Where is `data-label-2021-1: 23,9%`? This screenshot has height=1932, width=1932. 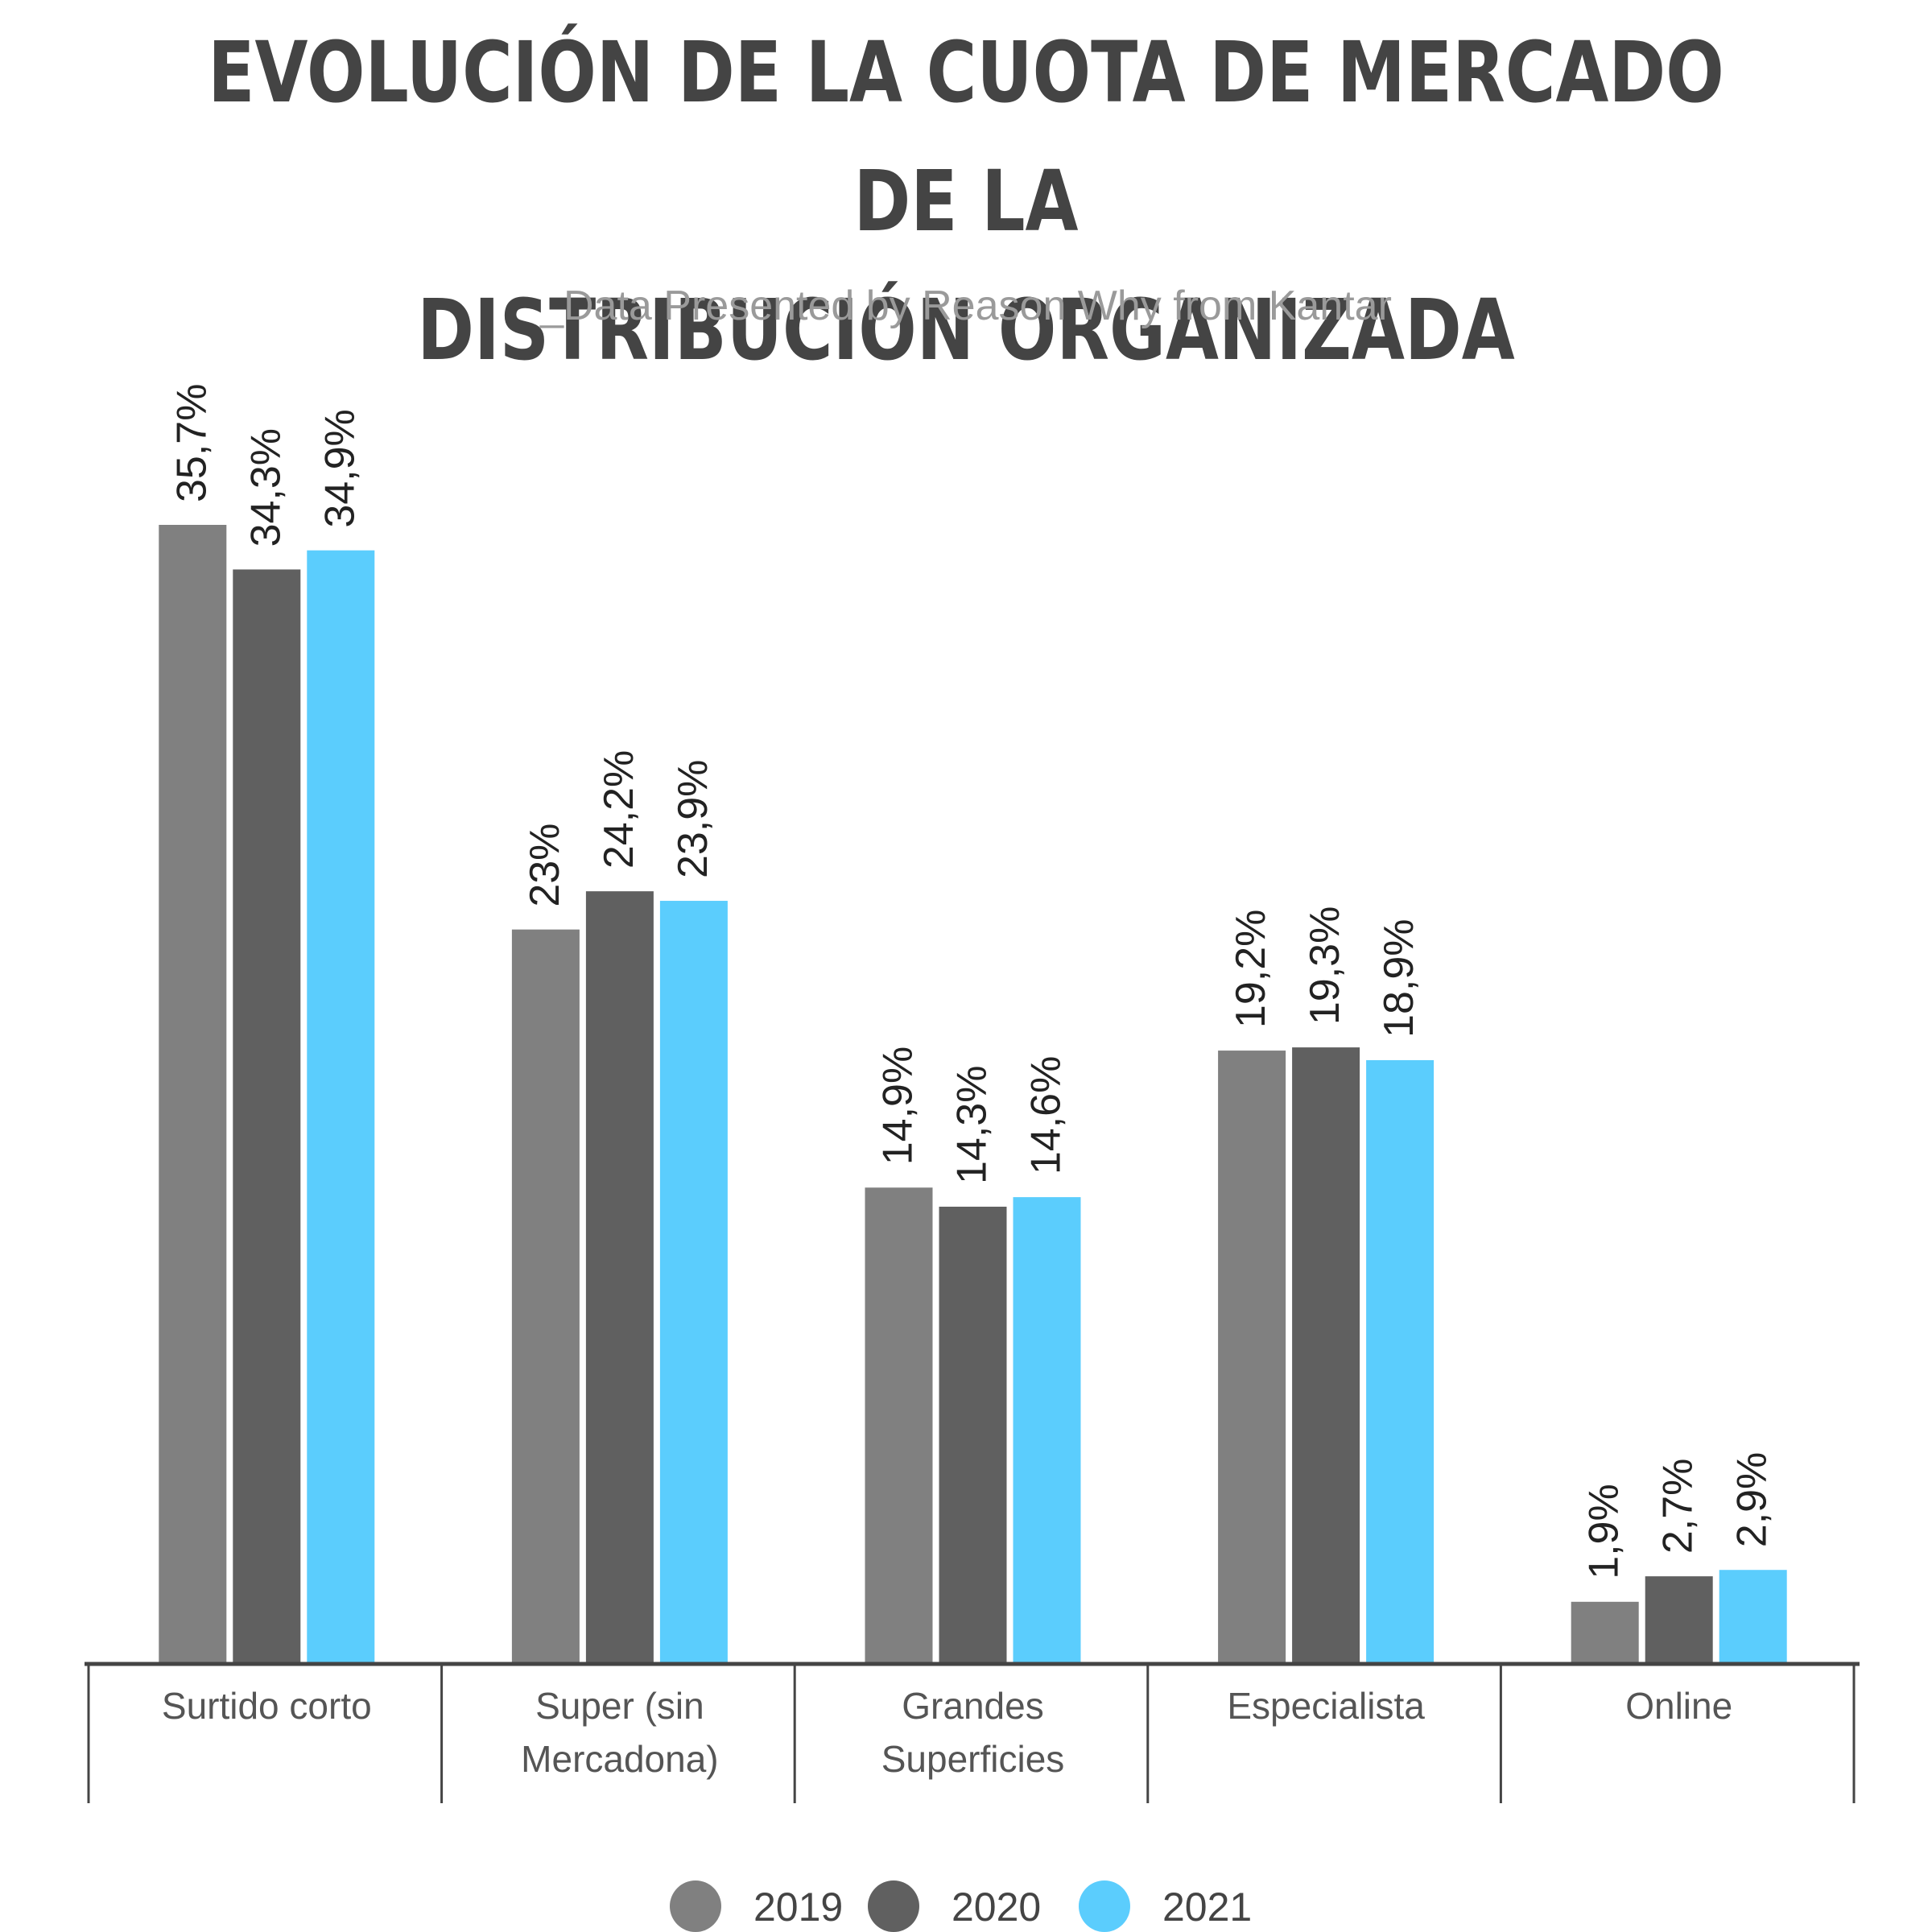 data-label-2021-1: 23,9% is located at coordinates (693, 819).